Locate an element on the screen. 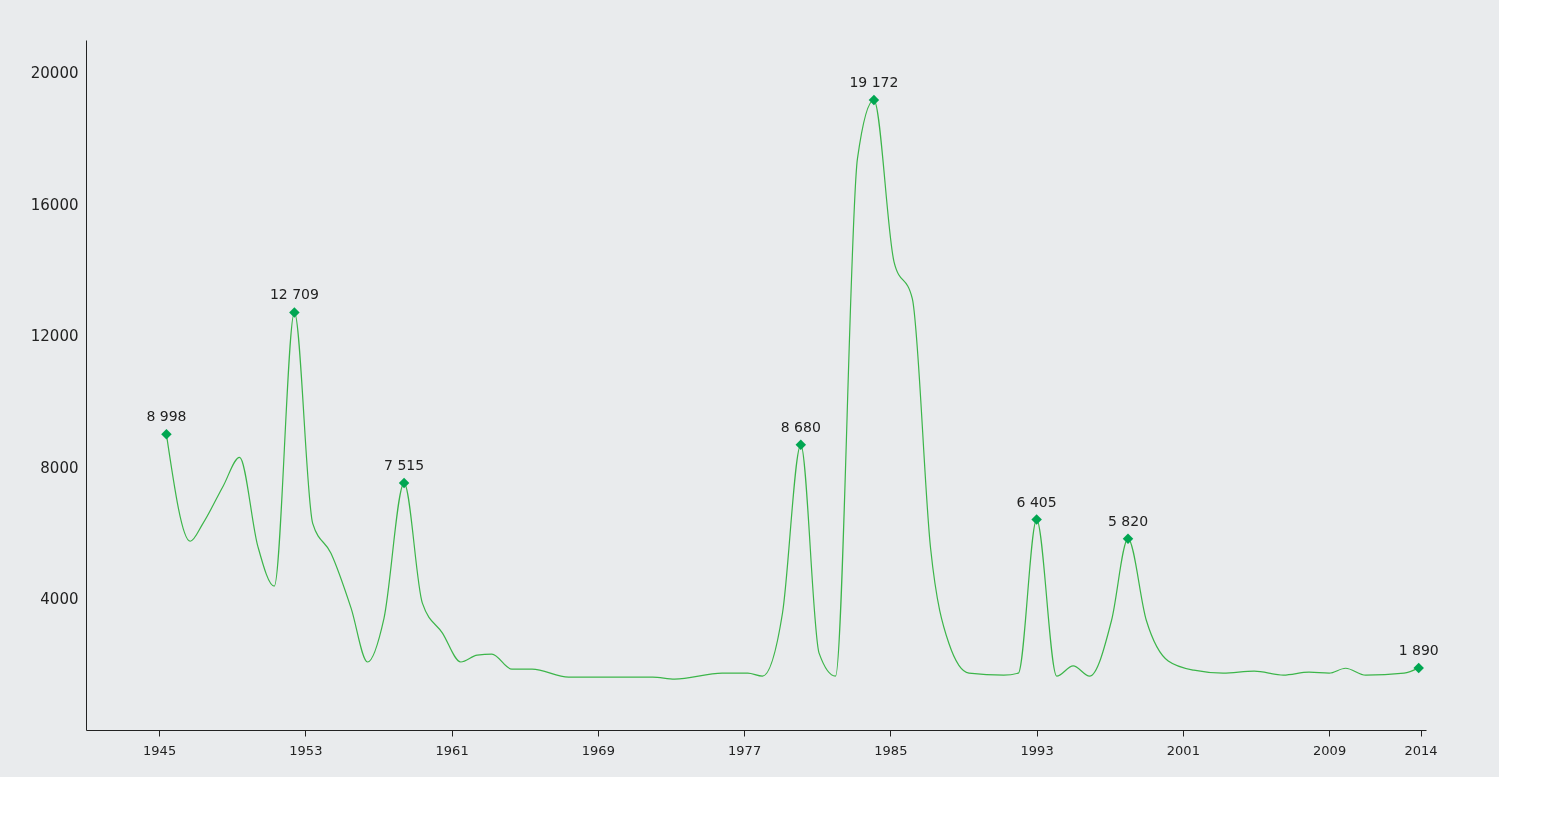 This screenshot has height=814, width=1547. x-tick-label: 1977 is located at coordinates (745, 750).